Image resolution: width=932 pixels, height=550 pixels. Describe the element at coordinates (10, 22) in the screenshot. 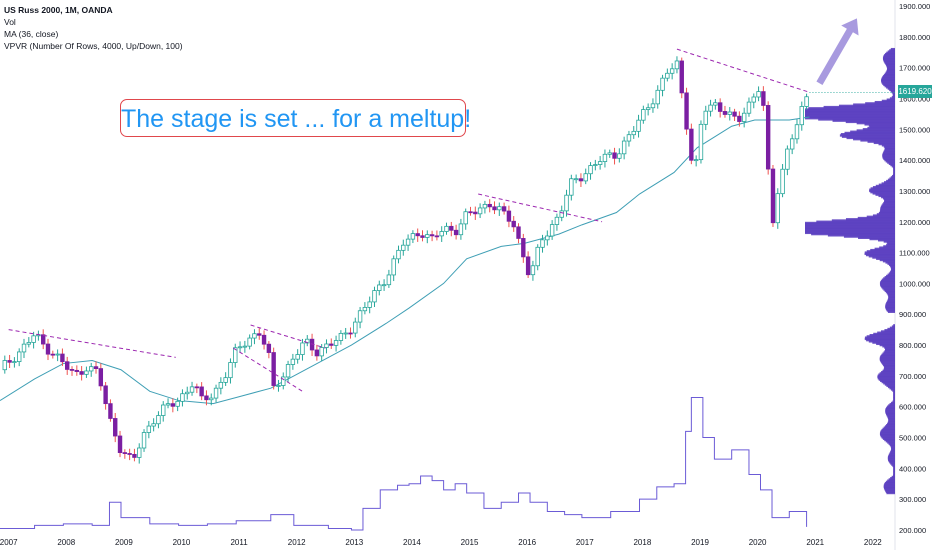

I see `legend-indicator-vol: Vol` at that location.